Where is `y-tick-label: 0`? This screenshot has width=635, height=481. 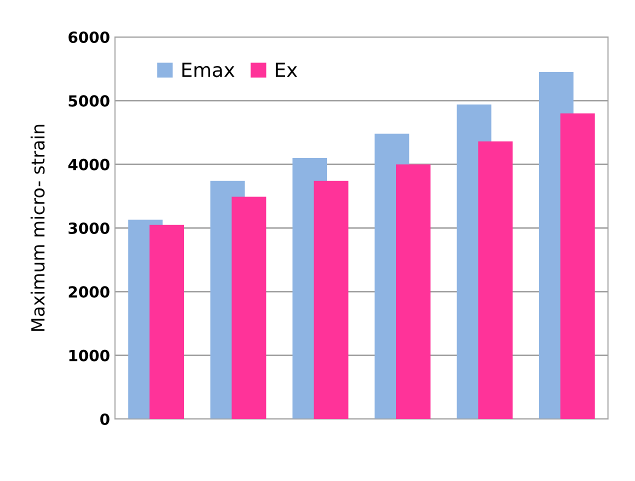
y-tick-label: 0 is located at coordinates (105, 419).